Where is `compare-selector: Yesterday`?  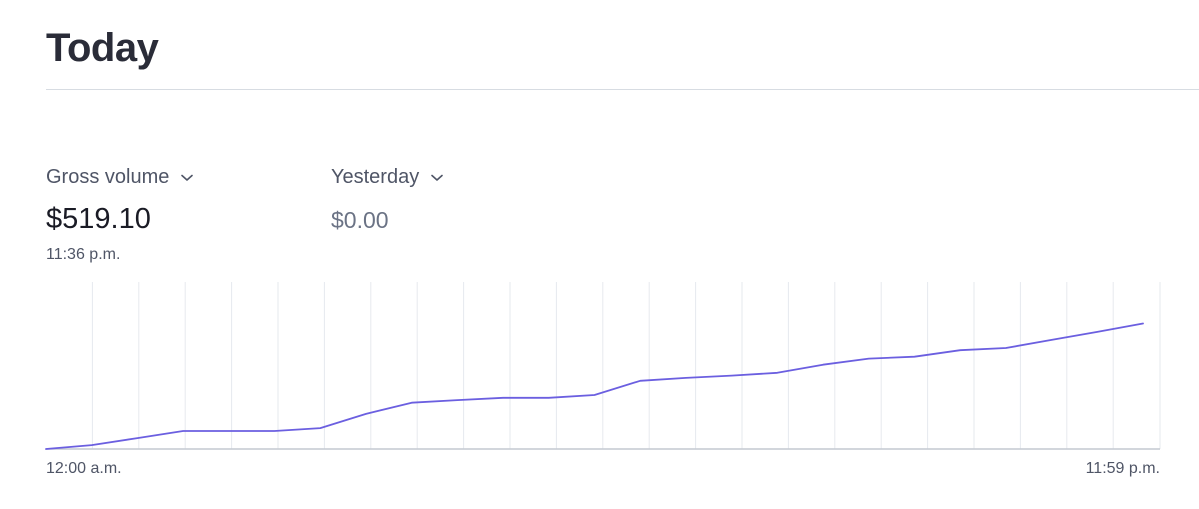 compare-selector: Yesterday is located at coordinates (387, 177).